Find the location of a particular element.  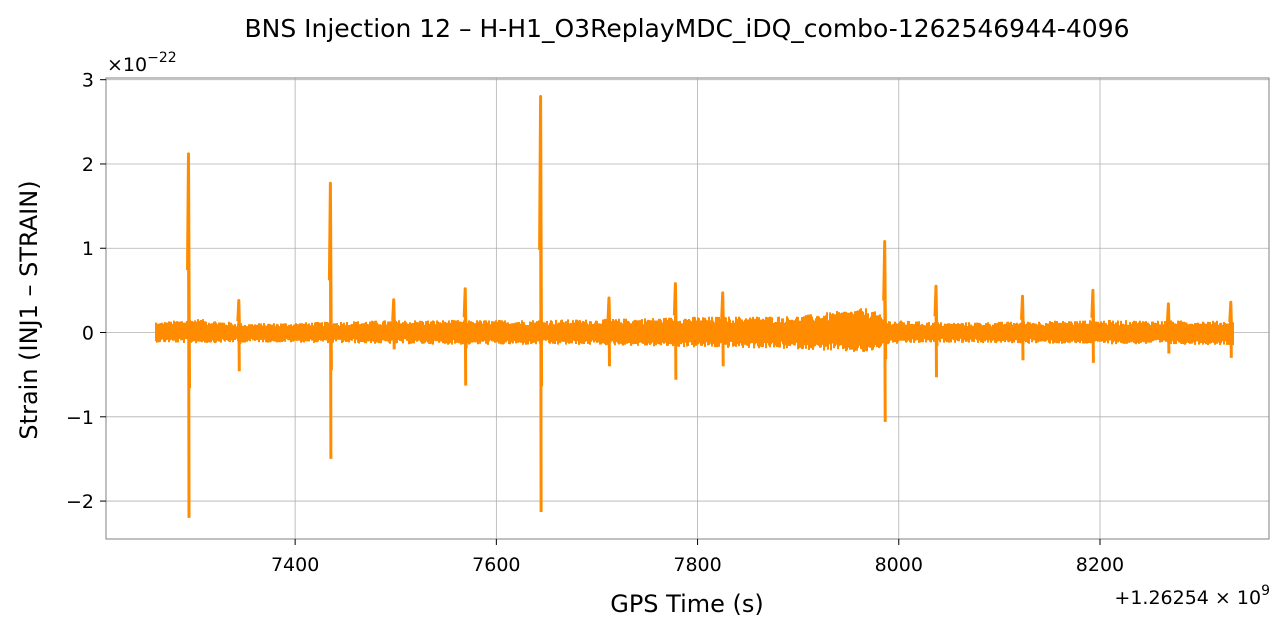

x-offset-prefix: +1.26254 × 10 is located at coordinates (1187, 598).